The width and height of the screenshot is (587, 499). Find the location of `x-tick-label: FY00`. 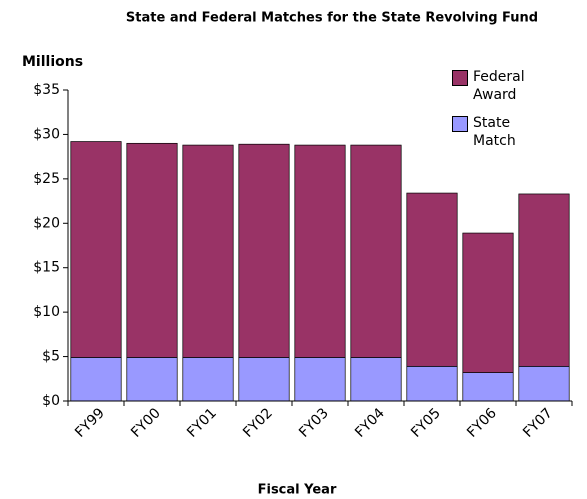

x-tick-label: FY00 is located at coordinates (146, 423).